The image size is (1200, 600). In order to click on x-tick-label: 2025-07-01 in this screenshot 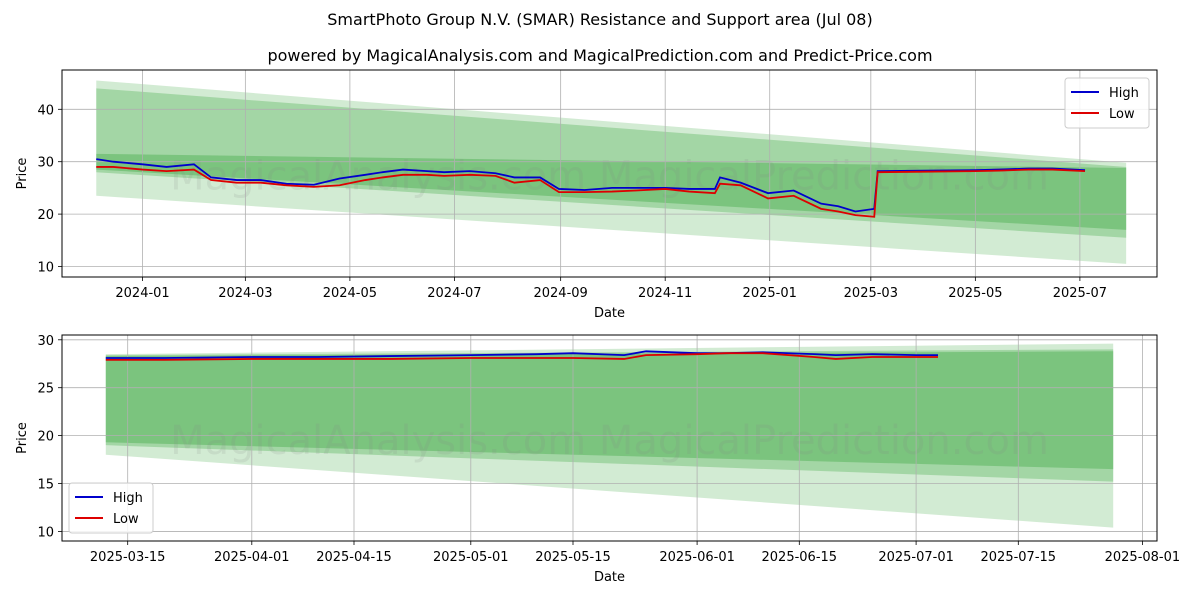, I will do `click(916, 557)`.